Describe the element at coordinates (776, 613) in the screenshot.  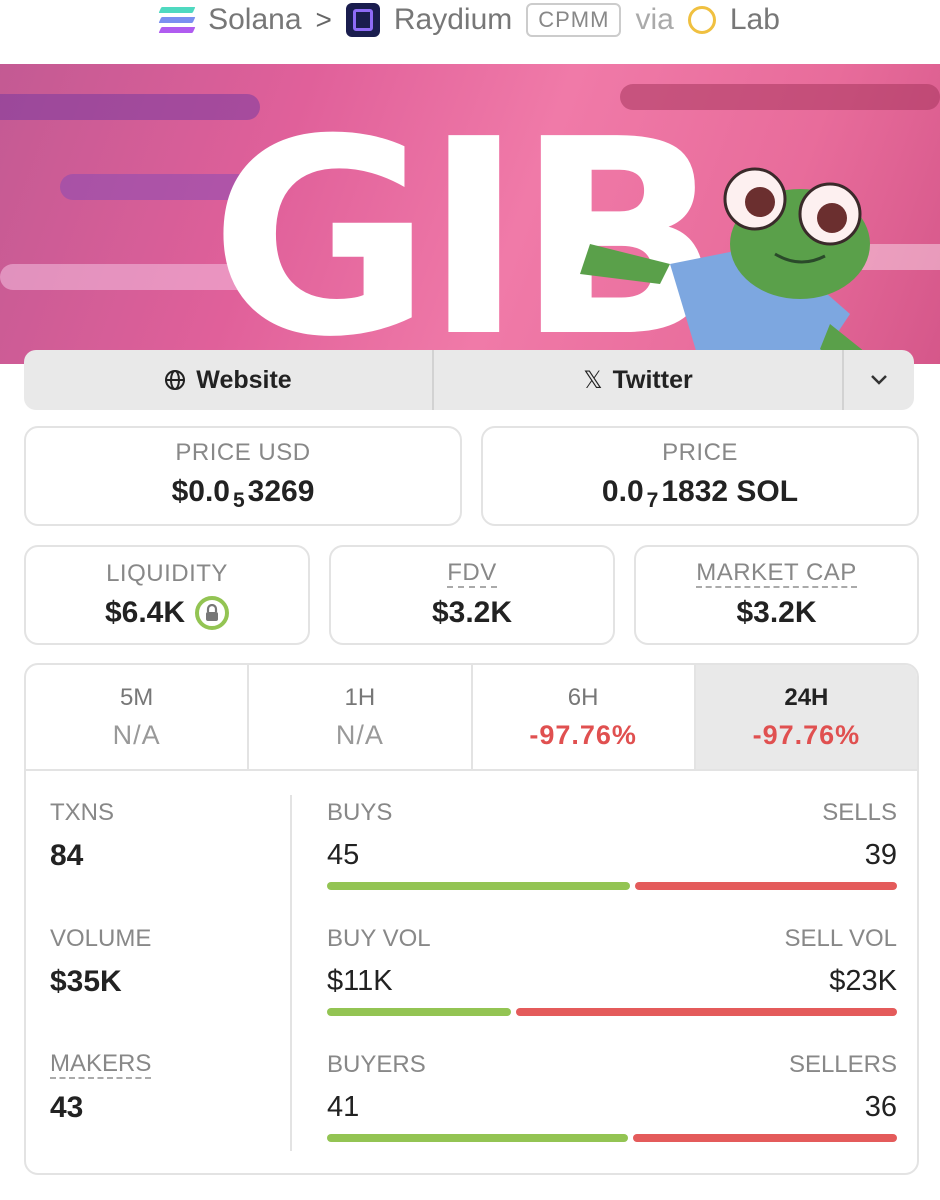
I see `market-cap-value: $3.2K` at that location.